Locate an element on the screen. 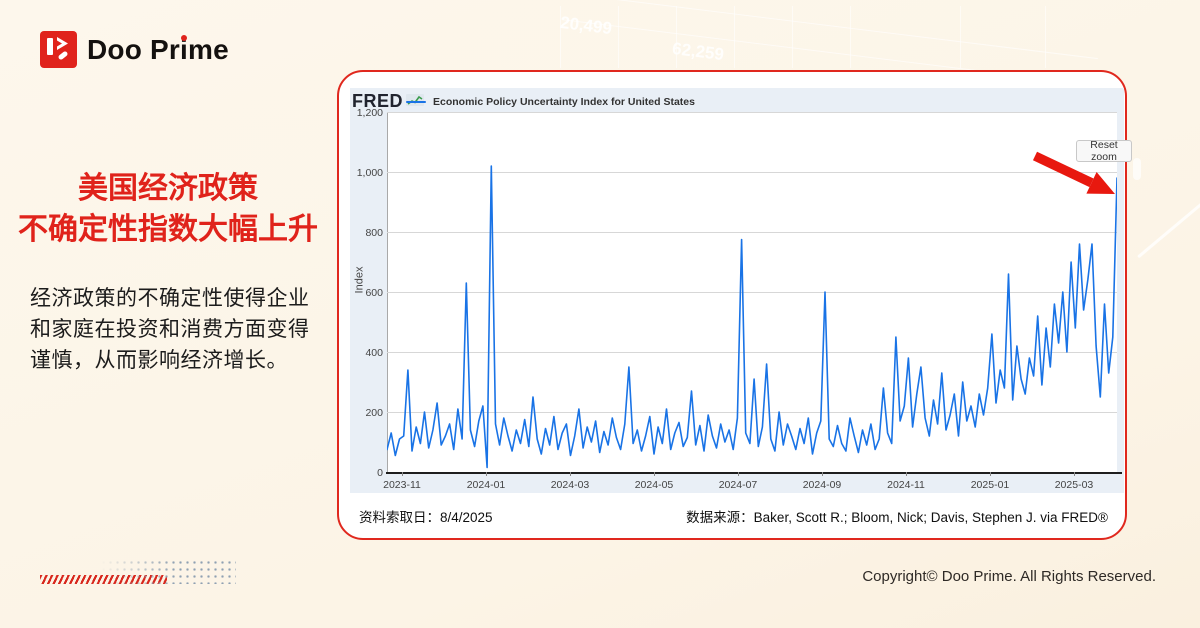 This screenshot has height=628, width=1200. y-tick-label-600: 600 is located at coordinates (374, 293).